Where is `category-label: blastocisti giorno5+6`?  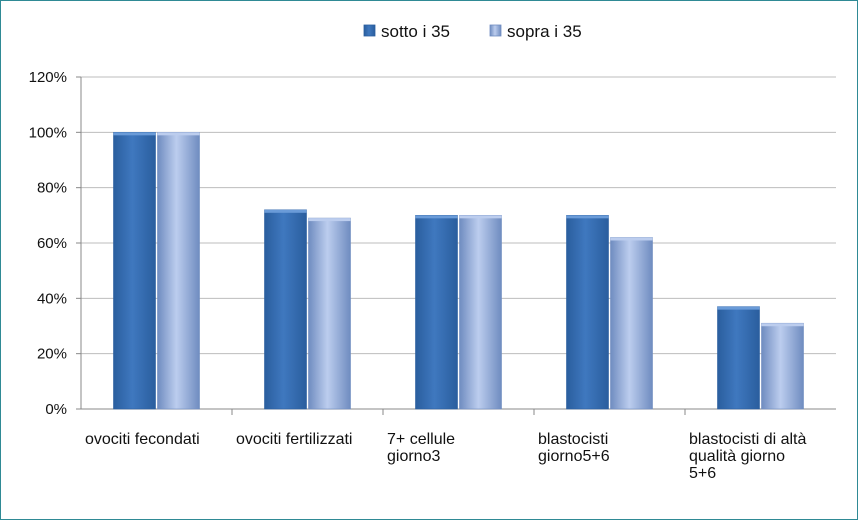
category-label: blastocisti giorno5+6 is located at coordinates (574, 448).